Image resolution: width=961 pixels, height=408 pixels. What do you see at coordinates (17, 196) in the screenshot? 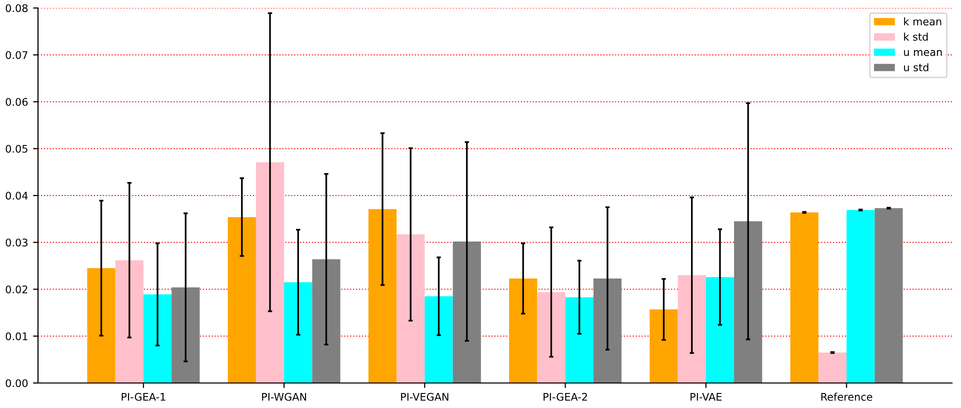
I see `y-tick-label: 0.04` at bounding box center [17, 196].